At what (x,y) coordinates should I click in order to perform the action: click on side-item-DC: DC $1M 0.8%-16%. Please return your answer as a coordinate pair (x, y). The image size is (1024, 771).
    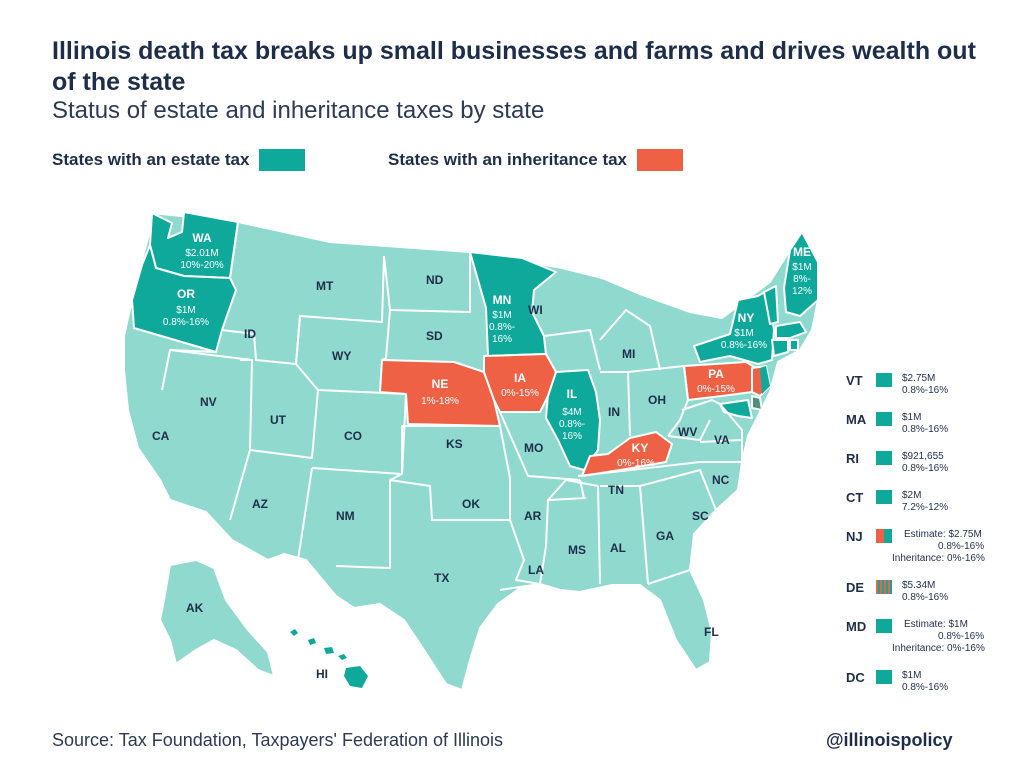
    Looking at the image, I should click on (929, 690).